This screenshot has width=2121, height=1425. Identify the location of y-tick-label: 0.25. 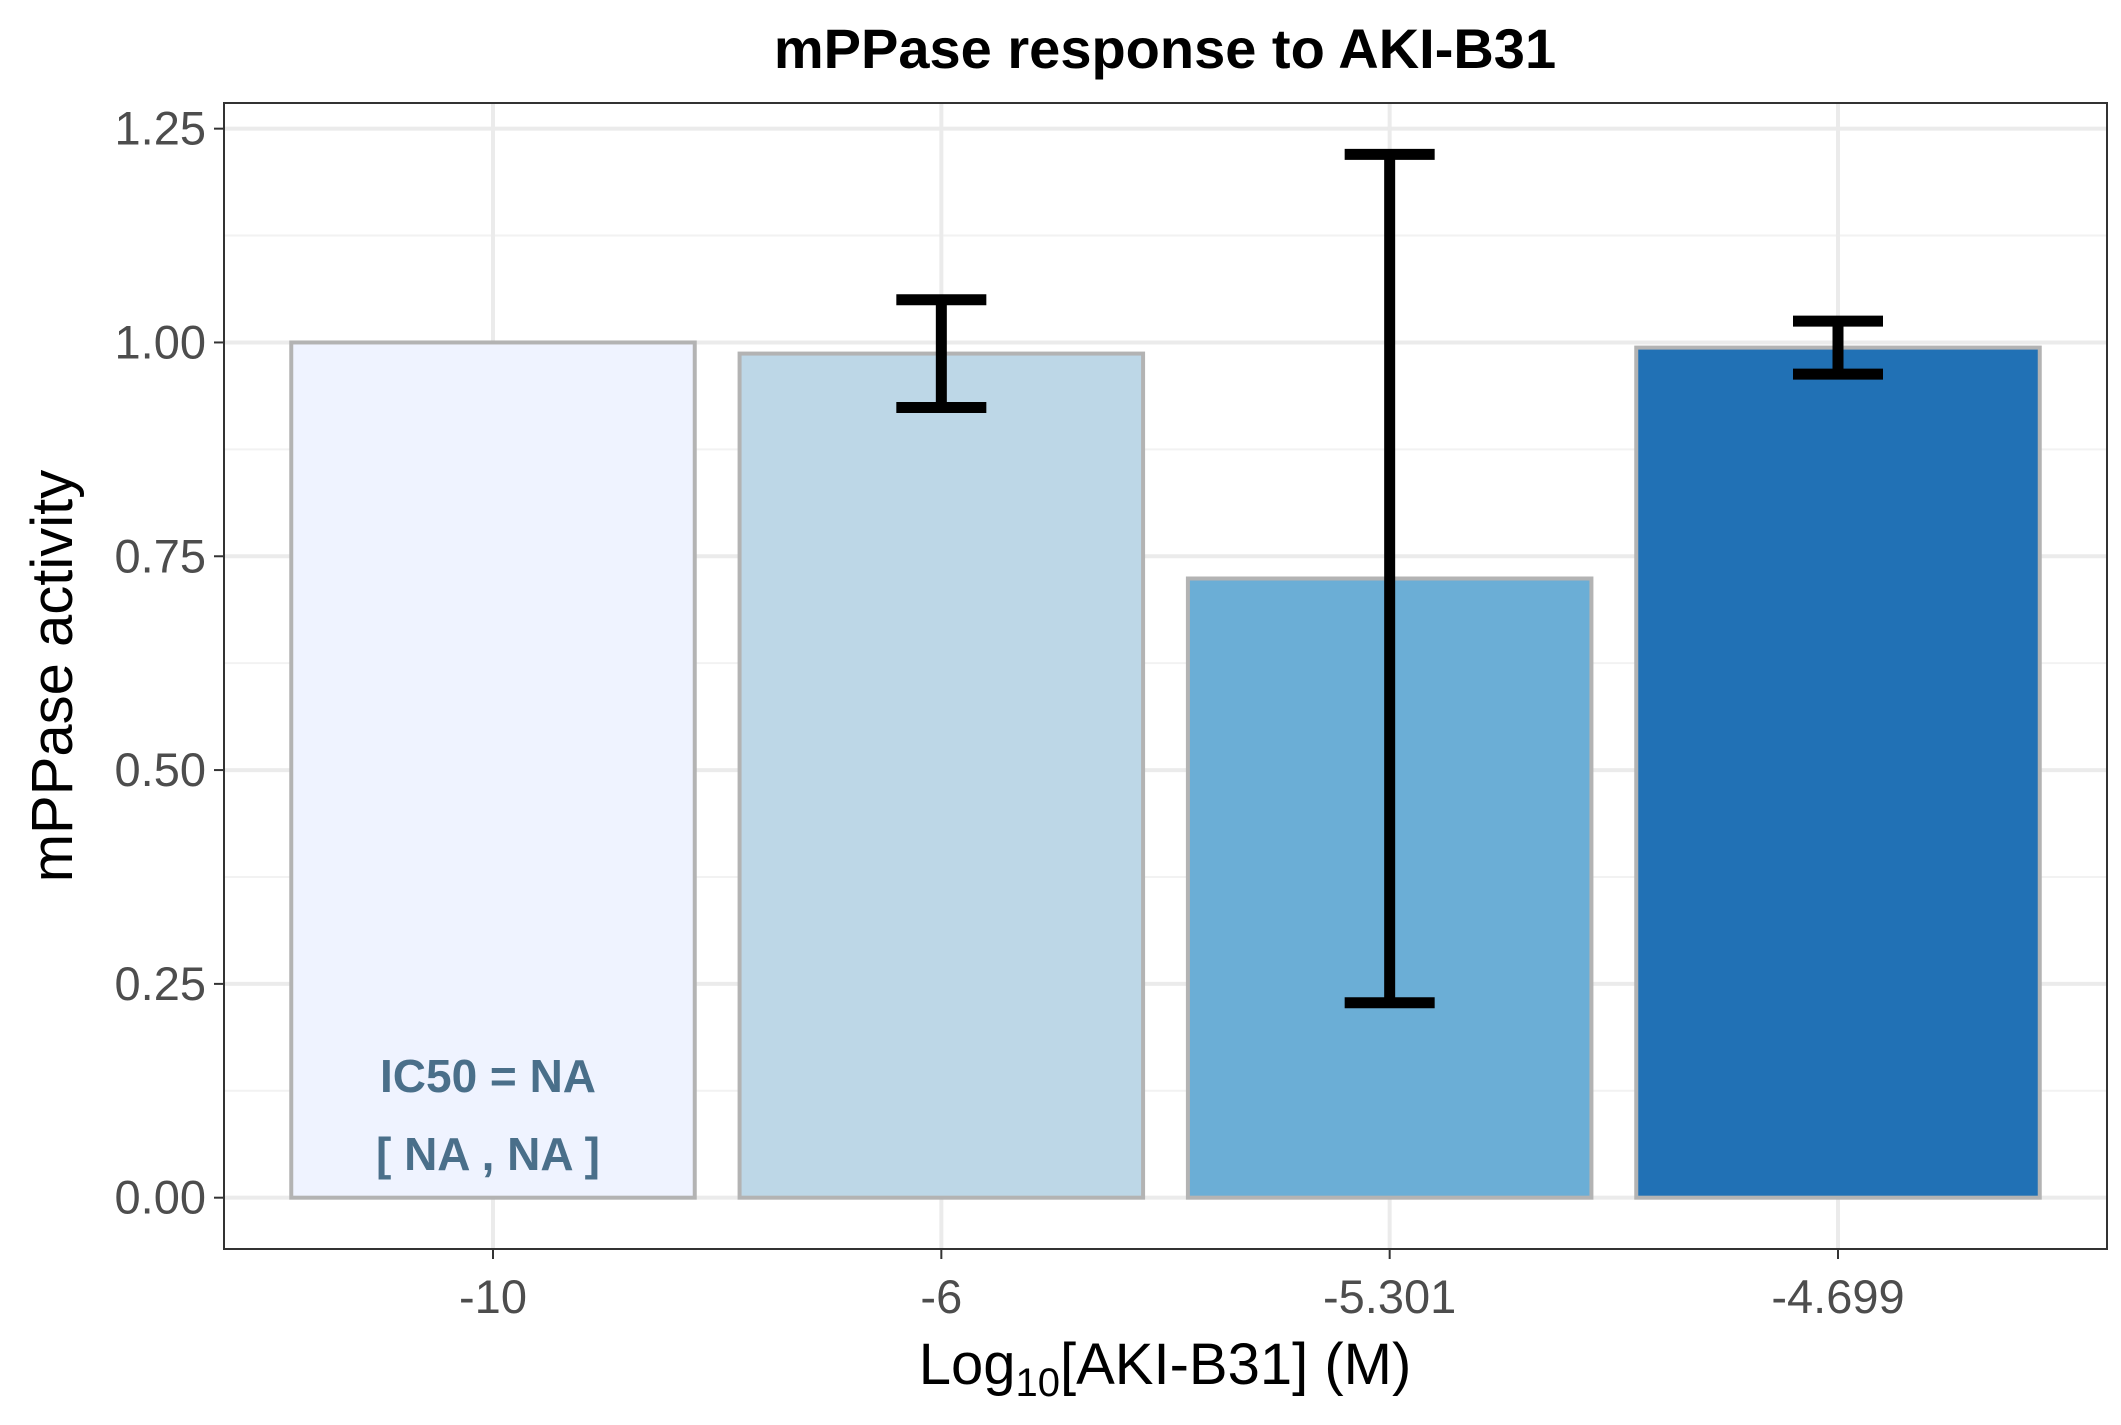
(160, 983).